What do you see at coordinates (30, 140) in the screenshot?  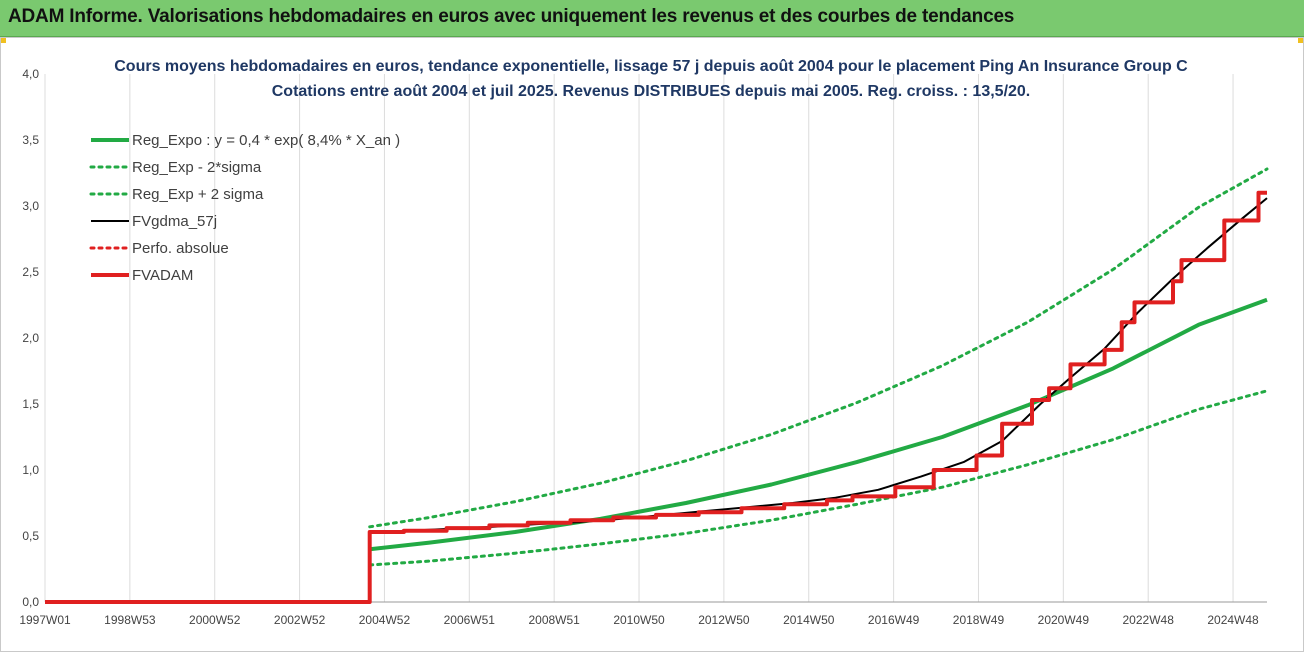 I see `y-tick-label: 3,5` at bounding box center [30, 140].